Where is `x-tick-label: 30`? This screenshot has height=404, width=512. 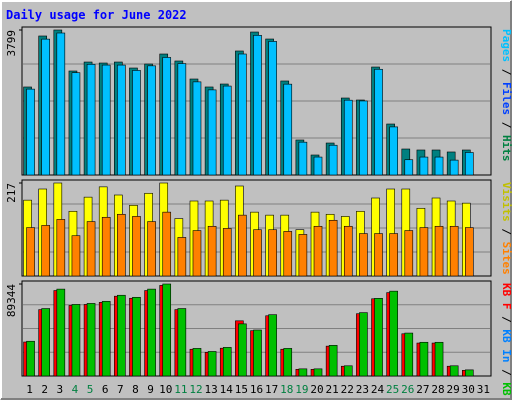
x-tick-label: 30 is located at coordinates (468, 389).